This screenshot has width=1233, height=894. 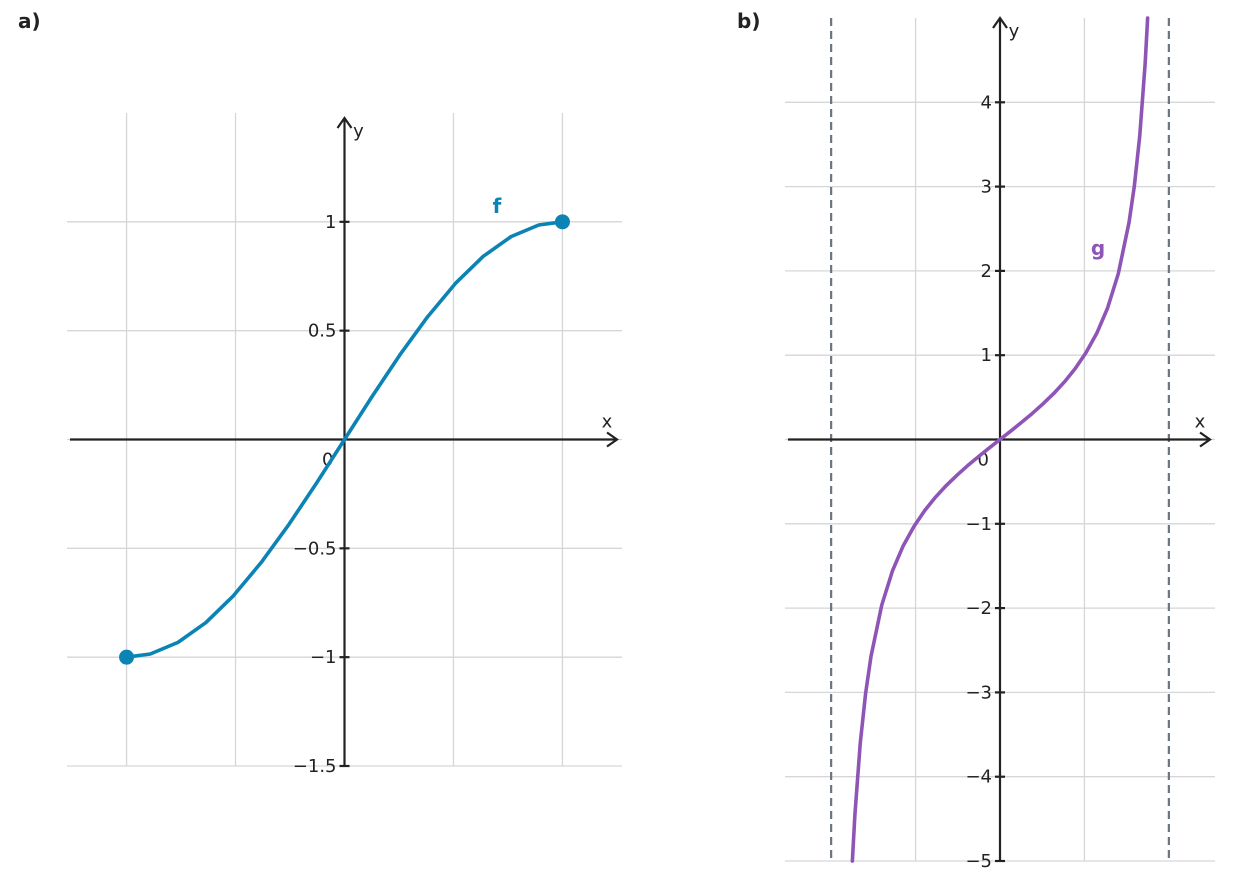 What do you see at coordinates (978, 777) in the screenshot?
I see `y-tick-label: −4` at bounding box center [978, 777].